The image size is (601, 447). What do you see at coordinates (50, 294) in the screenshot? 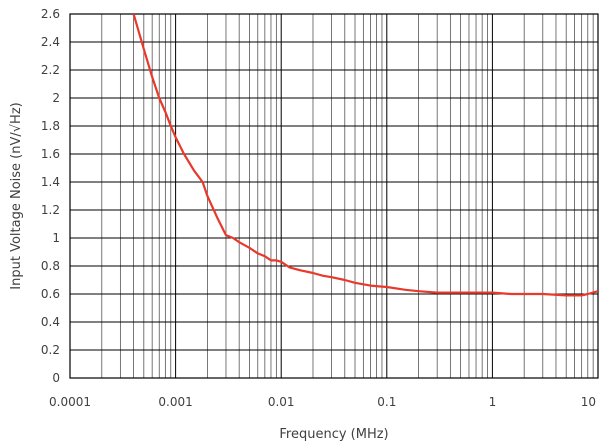
I see `y-tick-label: 0.6` at bounding box center [50, 294].